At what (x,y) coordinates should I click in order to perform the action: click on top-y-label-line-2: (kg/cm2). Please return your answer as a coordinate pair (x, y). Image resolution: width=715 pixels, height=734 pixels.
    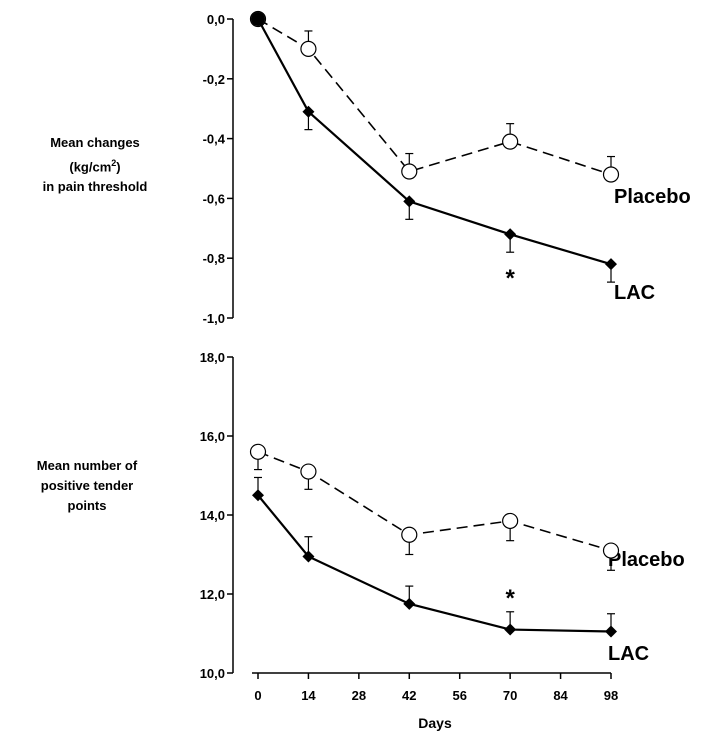
    Looking at the image, I should click on (95, 166).